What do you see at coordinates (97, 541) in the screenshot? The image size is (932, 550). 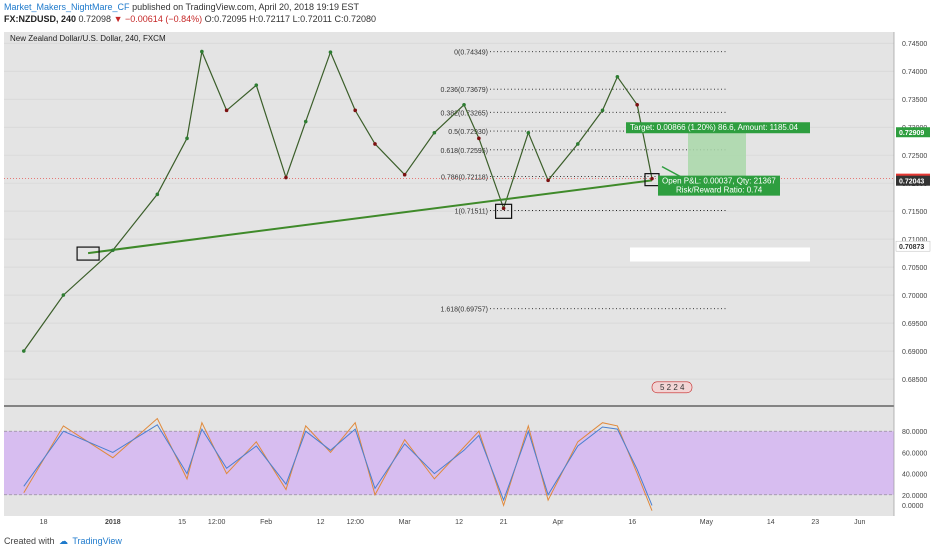 I see `tradingview-brand: TradingView` at bounding box center [97, 541].